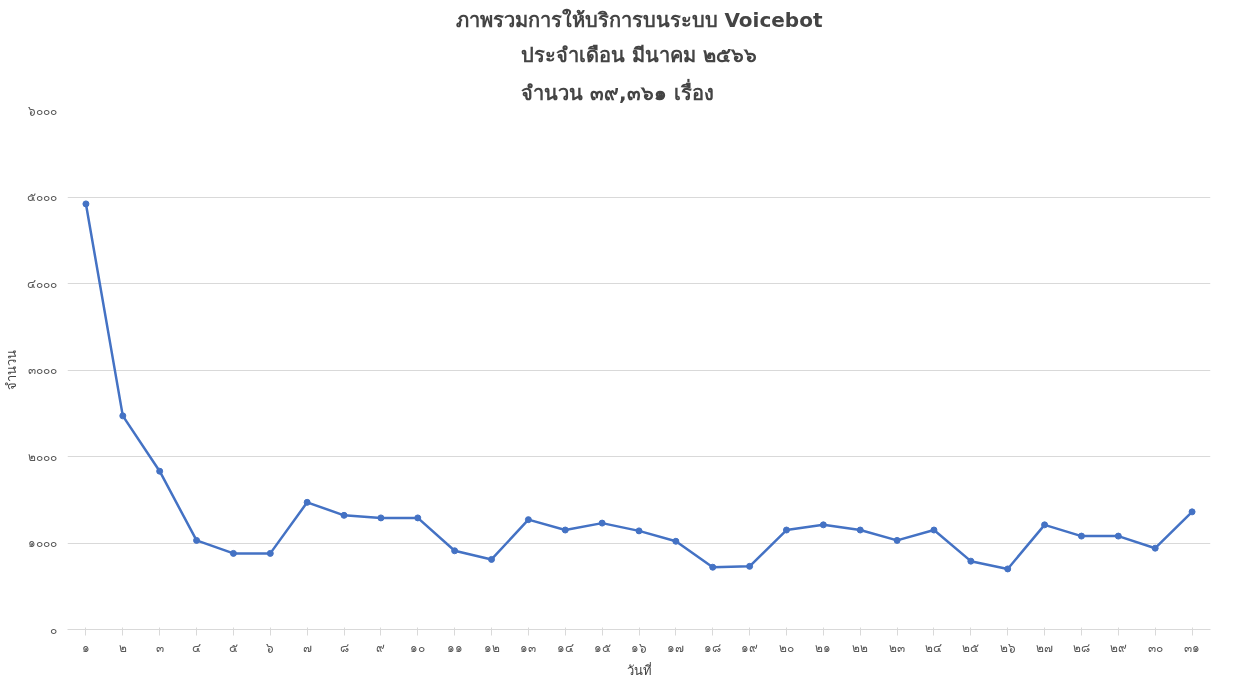 The width and height of the screenshot is (1252, 695). I want to click on chart-title: ภาพรวมการให้บริการบนระบบ Voicebot, so click(639, 19).